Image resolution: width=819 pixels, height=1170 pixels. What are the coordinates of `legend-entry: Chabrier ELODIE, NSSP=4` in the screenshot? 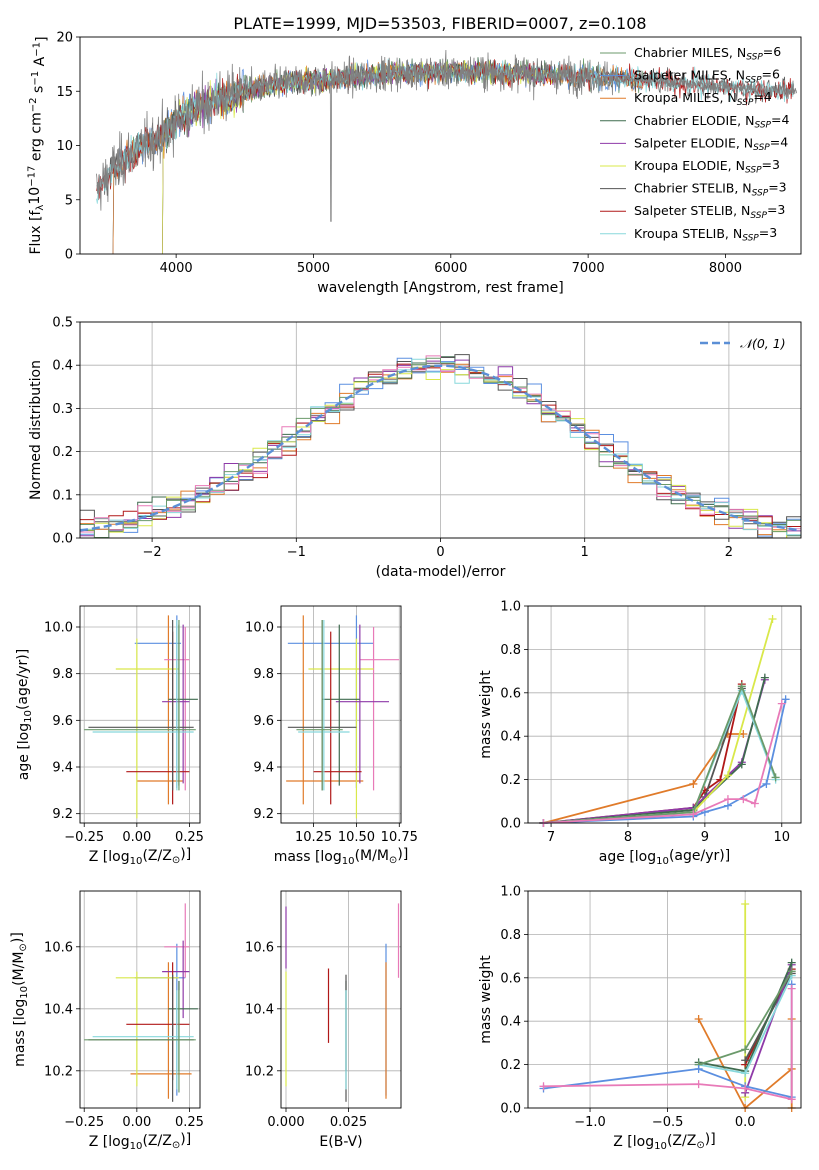 It's located at (711, 121).